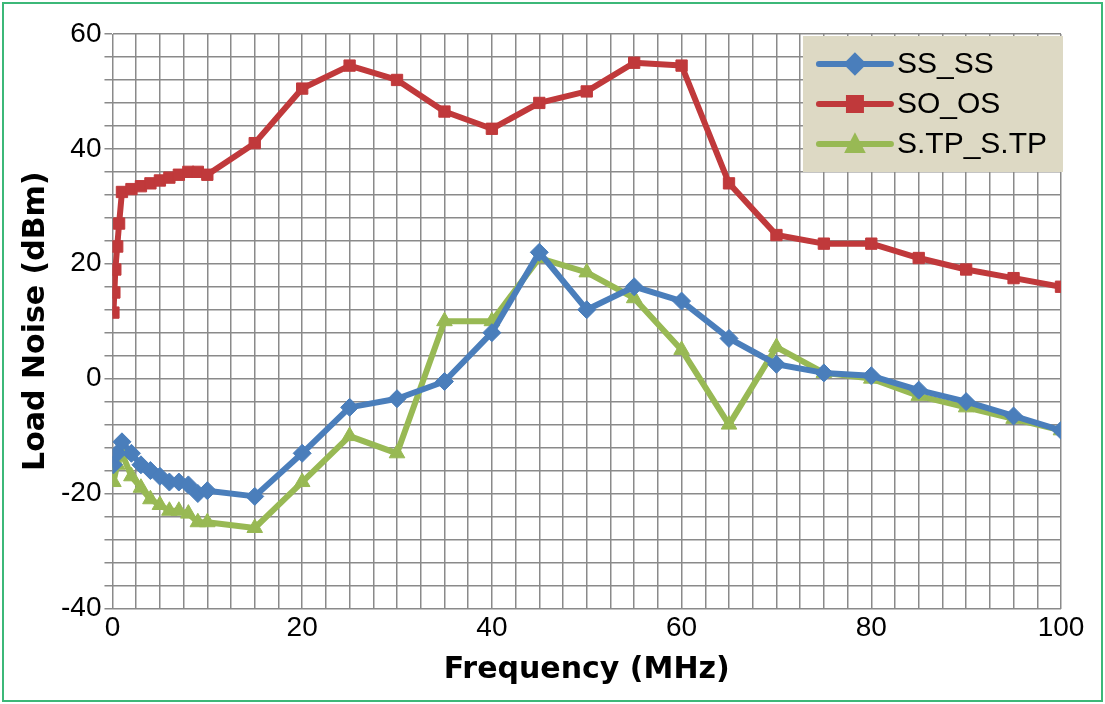 This screenshot has height=704, width=1105. I want to click on y-tick-label: 60, so click(86, 32).